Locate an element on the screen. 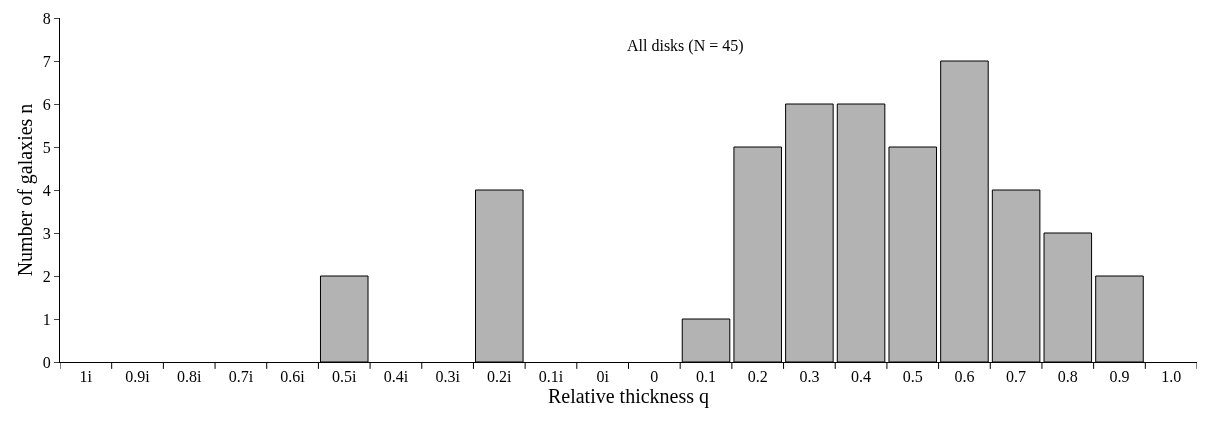  x-tick-label: 0.6 is located at coordinates (964, 377).